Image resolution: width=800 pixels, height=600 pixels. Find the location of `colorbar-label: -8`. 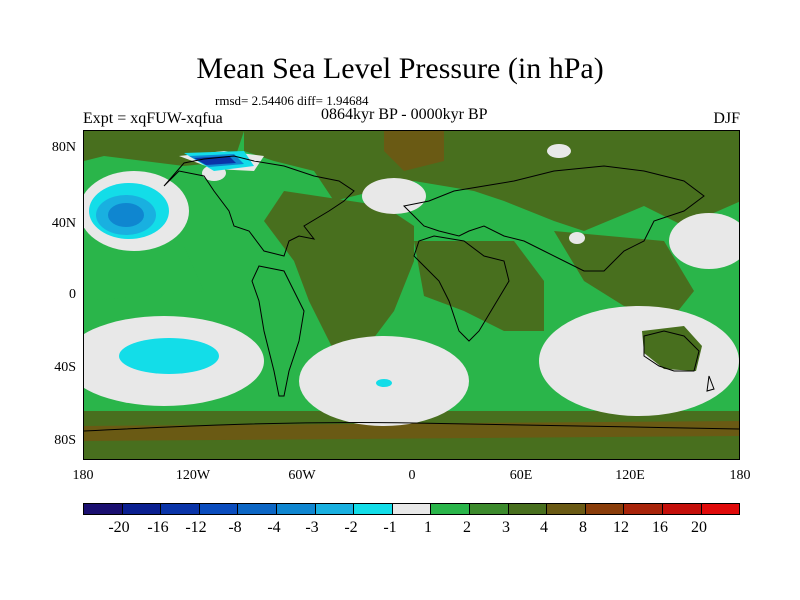

colorbar-label: -8 is located at coordinates (235, 527).